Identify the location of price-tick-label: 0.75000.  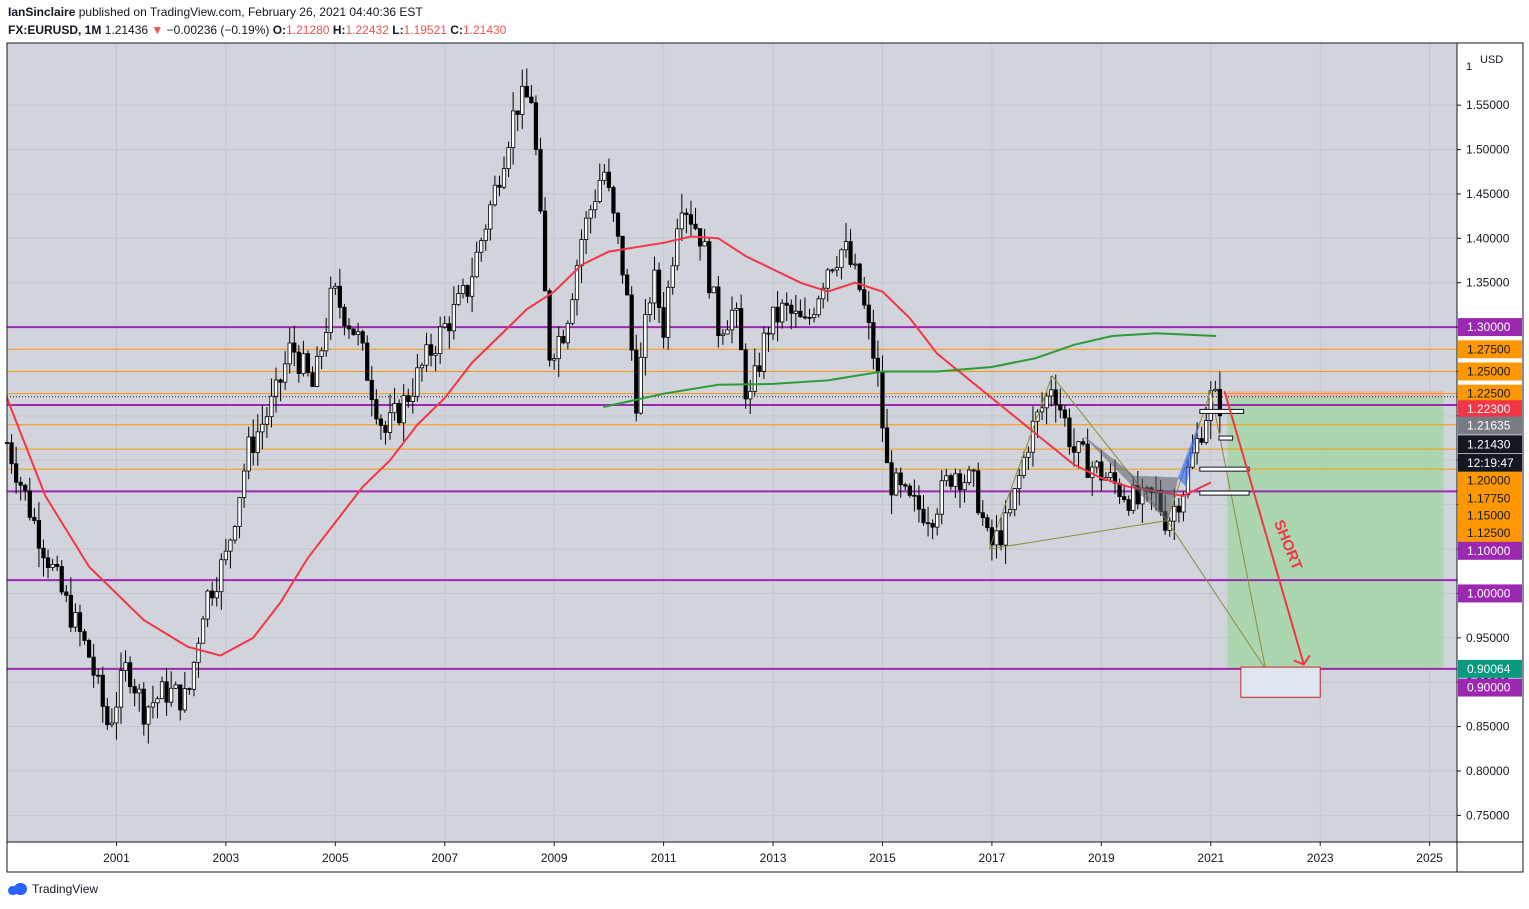
(1488, 815).